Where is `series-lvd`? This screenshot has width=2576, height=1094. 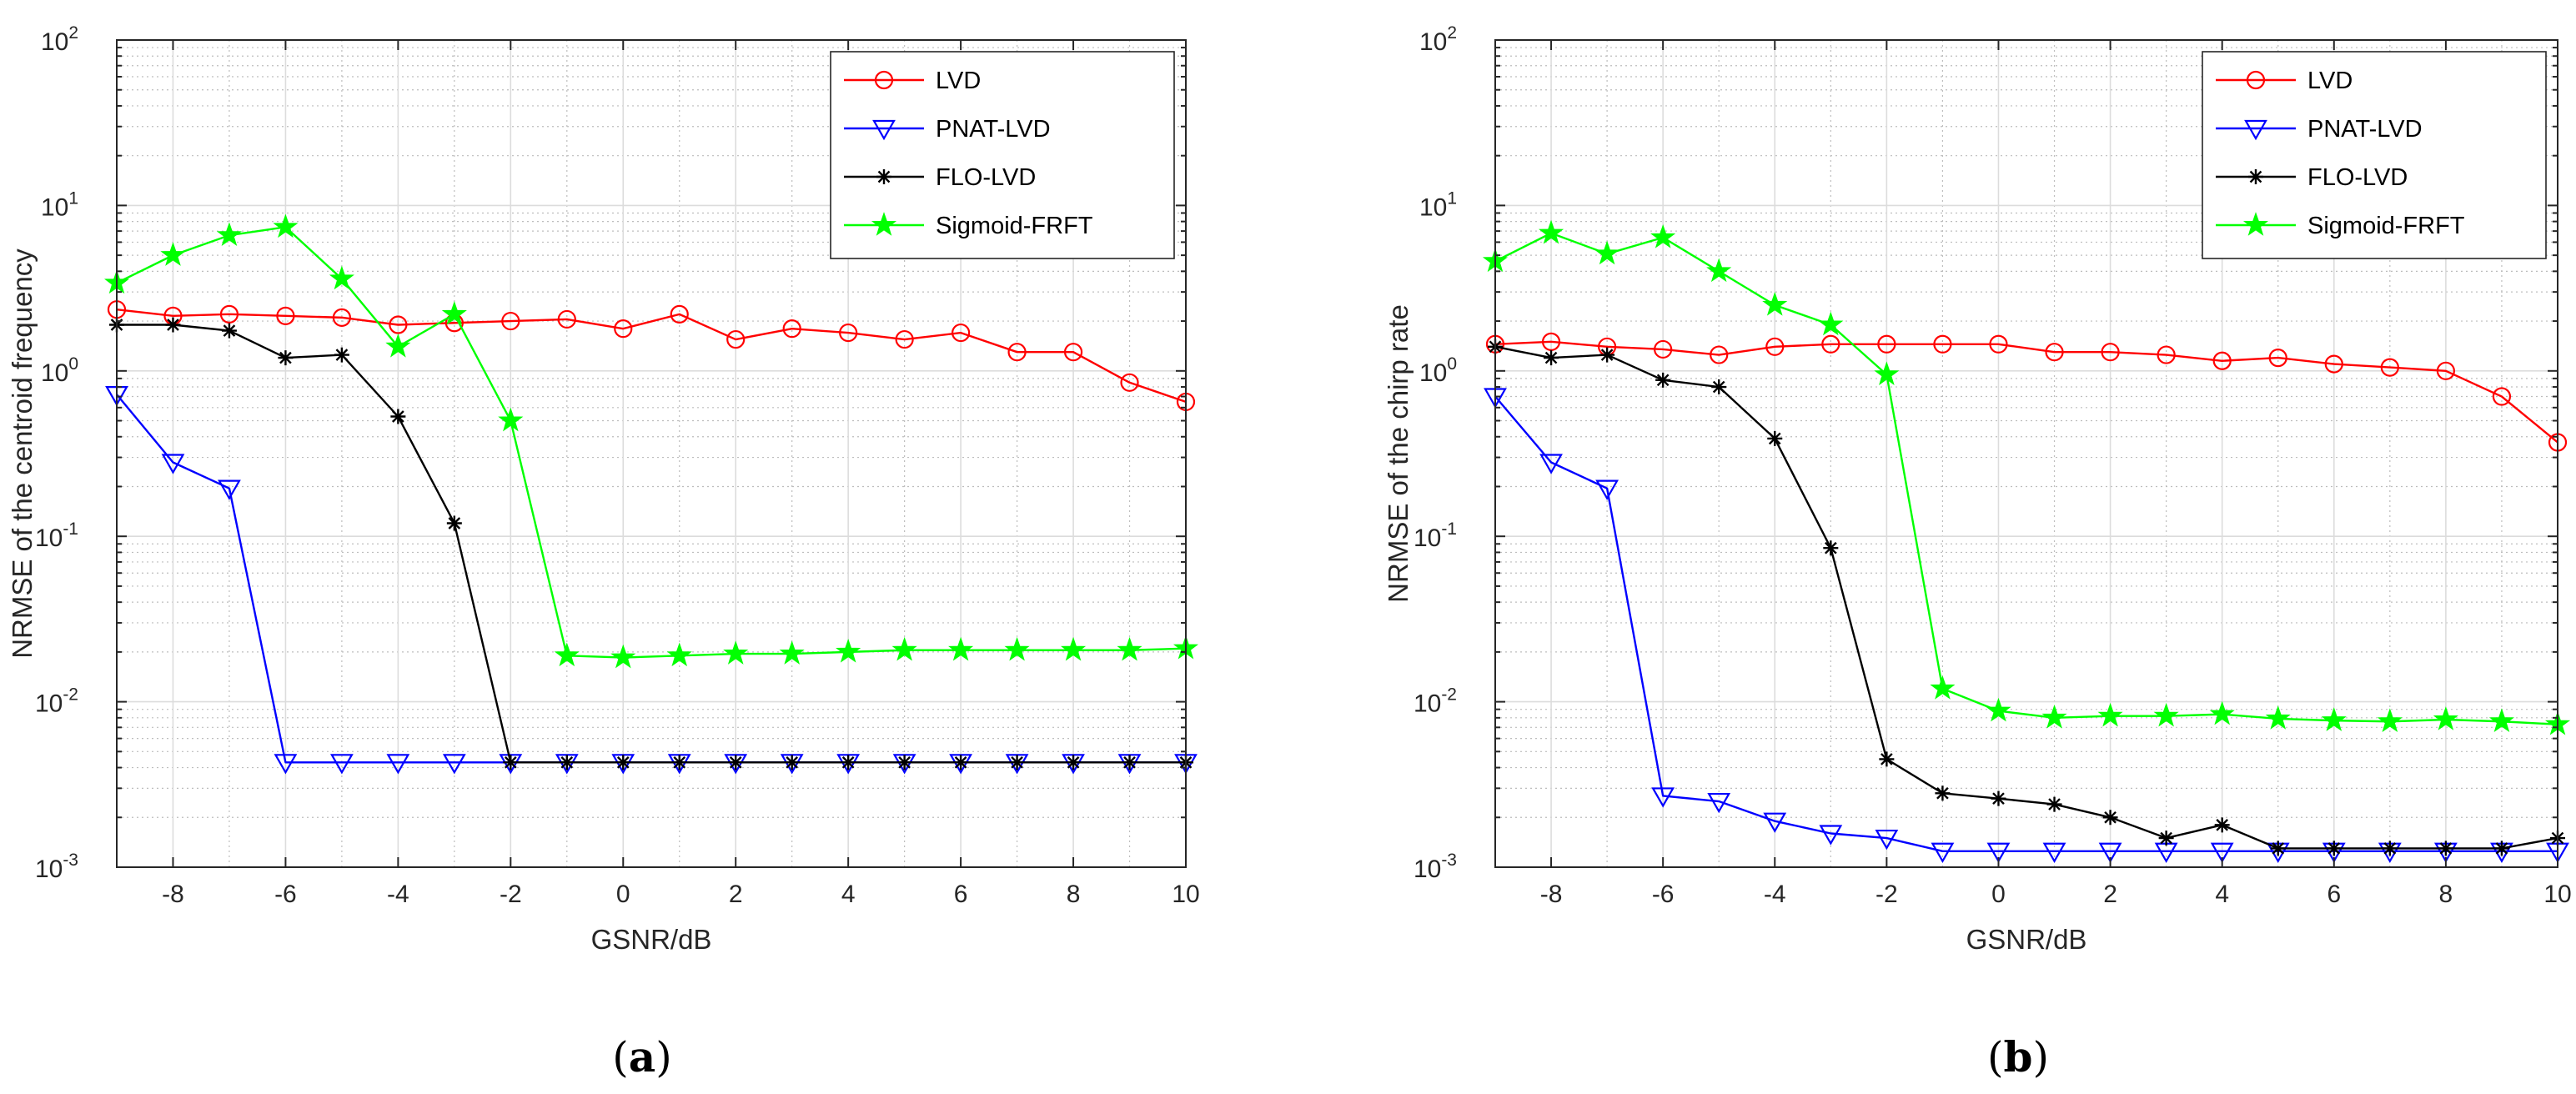 series-lvd is located at coordinates (651, 356).